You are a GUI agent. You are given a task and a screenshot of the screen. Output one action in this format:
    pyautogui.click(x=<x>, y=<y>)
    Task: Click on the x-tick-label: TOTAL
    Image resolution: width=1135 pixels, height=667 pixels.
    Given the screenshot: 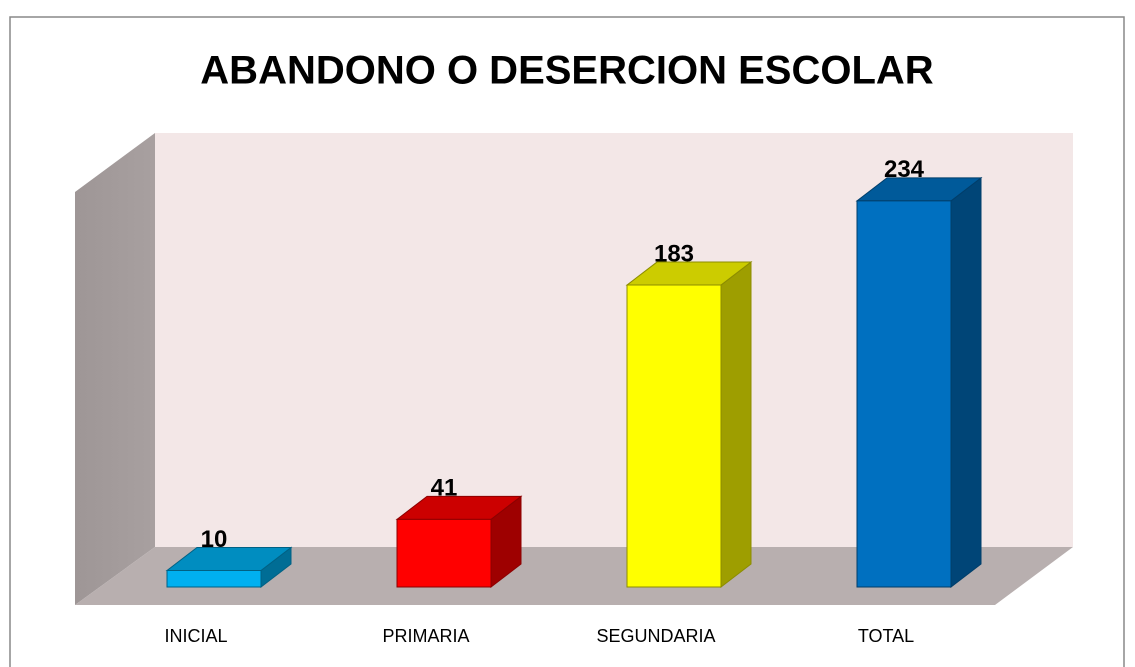 What is the action you would take?
    pyautogui.click(x=886, y=636)
    